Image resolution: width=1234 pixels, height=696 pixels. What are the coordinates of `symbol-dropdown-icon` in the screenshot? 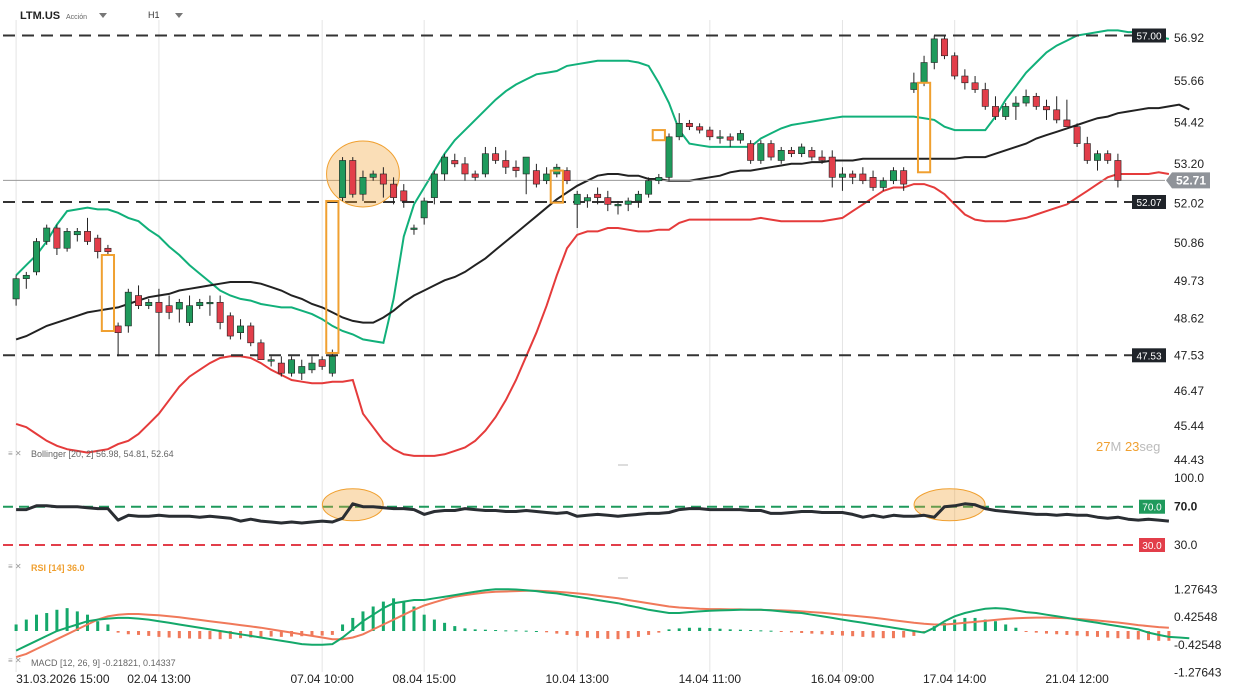 It's located at (103, 15).